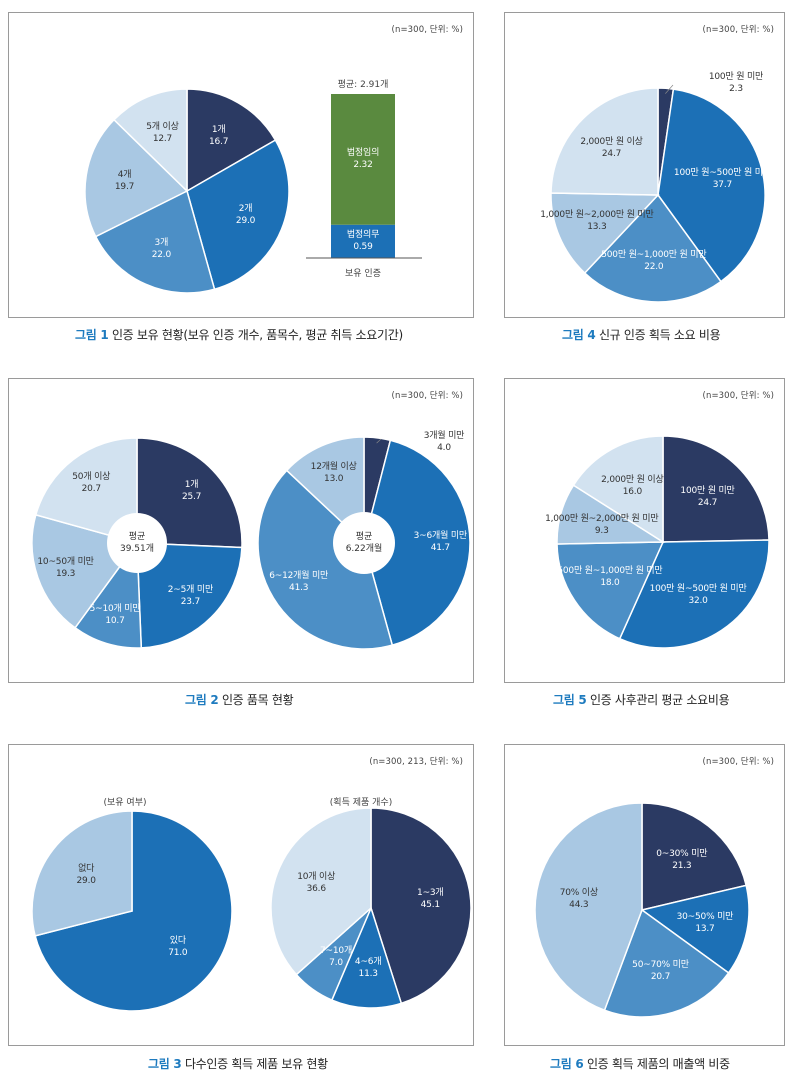 The width and height of the screenshot is (795, 1085). Describe the element at coordinates (363, 274) in the screenshot. I see `bar-category-label: 보유 인증` at that location.